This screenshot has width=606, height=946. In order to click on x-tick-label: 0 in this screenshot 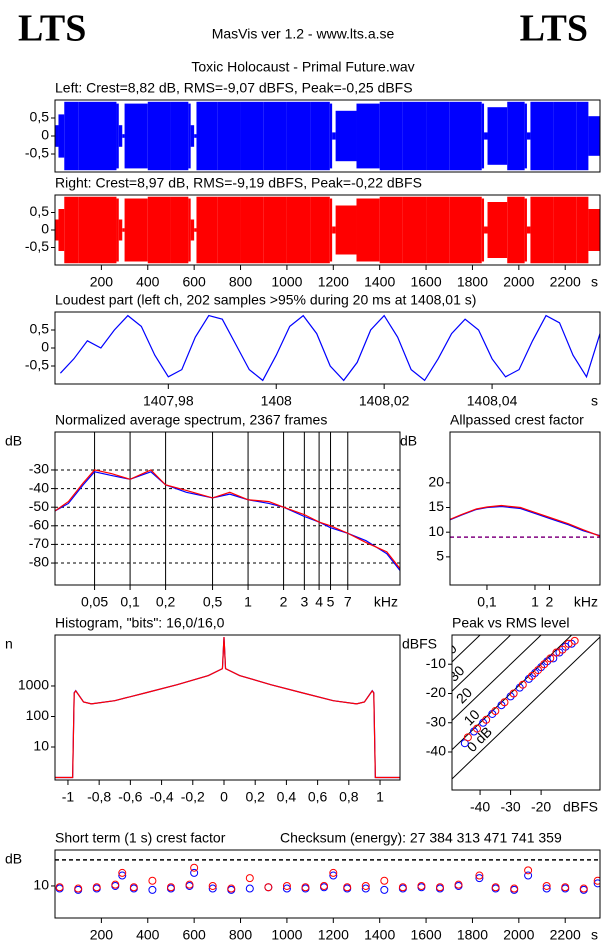, I will do `click(224, 797)`.